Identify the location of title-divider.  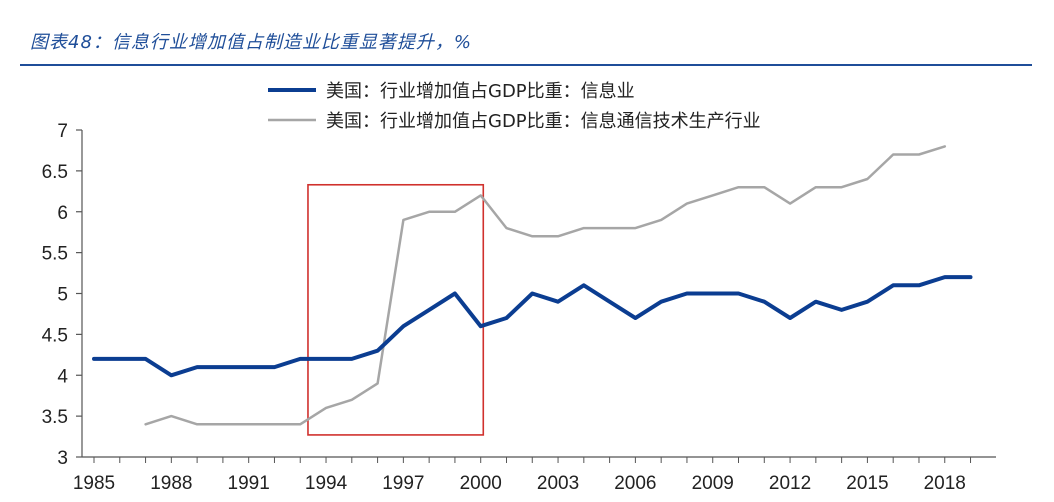
(526, 65).